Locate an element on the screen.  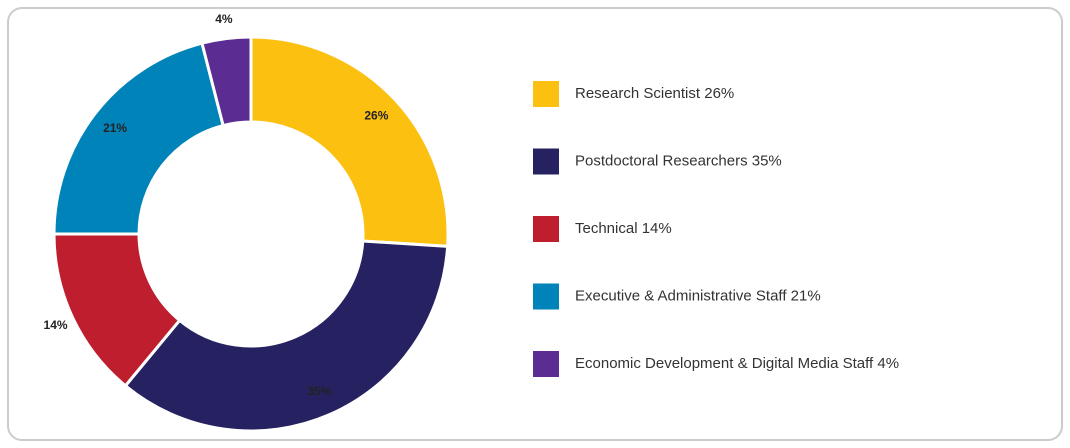
legend-label: Technical 14% is located at coordinates (623, 228).